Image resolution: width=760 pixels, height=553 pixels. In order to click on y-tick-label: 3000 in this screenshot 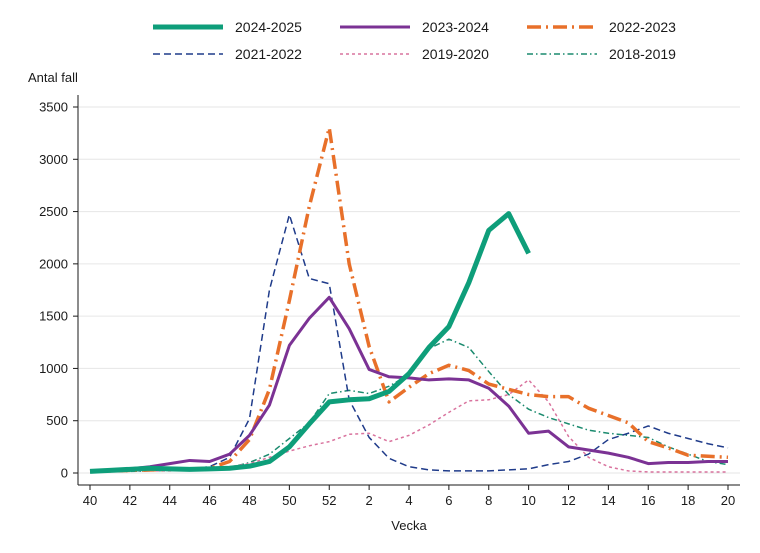, I will do `click(53, 159)`.